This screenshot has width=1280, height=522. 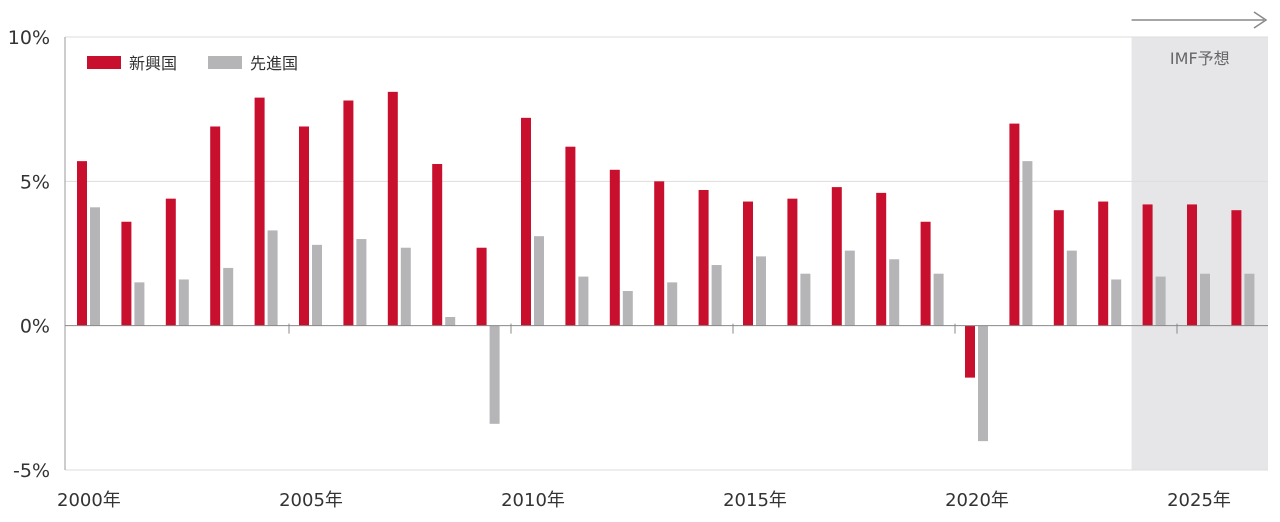 I want to click on bar-advanced-2012, so click(x=627, y=308).